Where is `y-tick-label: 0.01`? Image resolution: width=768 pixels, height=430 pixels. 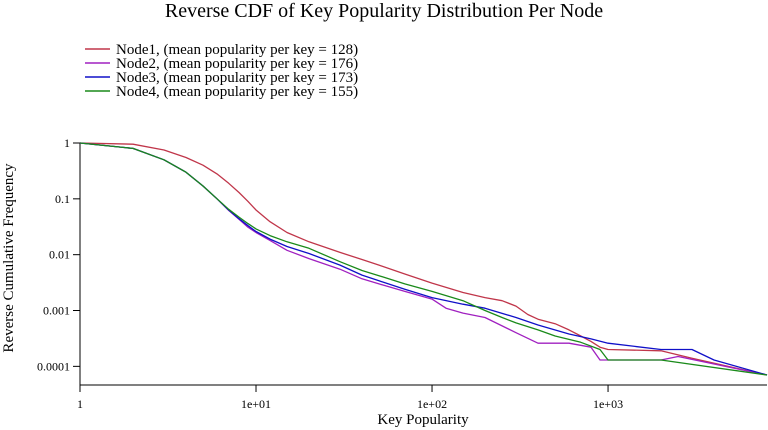
y-tick-label: 0.01 is located at coordinates (59, 255).